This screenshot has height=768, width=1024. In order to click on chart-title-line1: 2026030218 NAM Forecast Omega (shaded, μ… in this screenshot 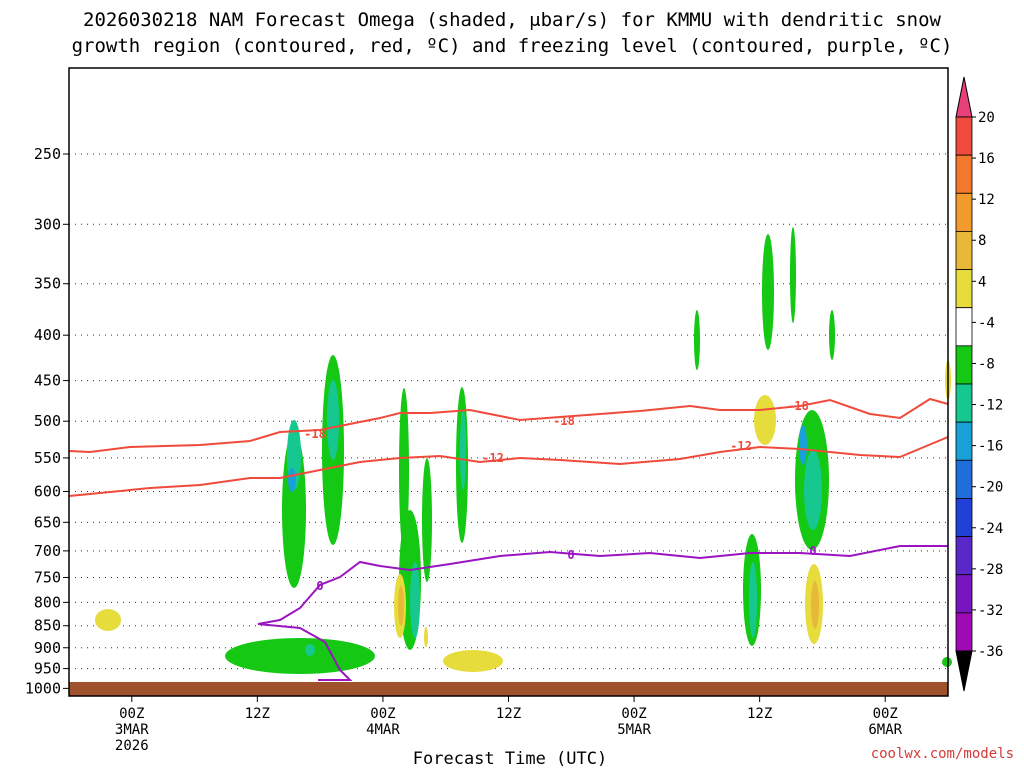, I will do `click(512, 20)`.